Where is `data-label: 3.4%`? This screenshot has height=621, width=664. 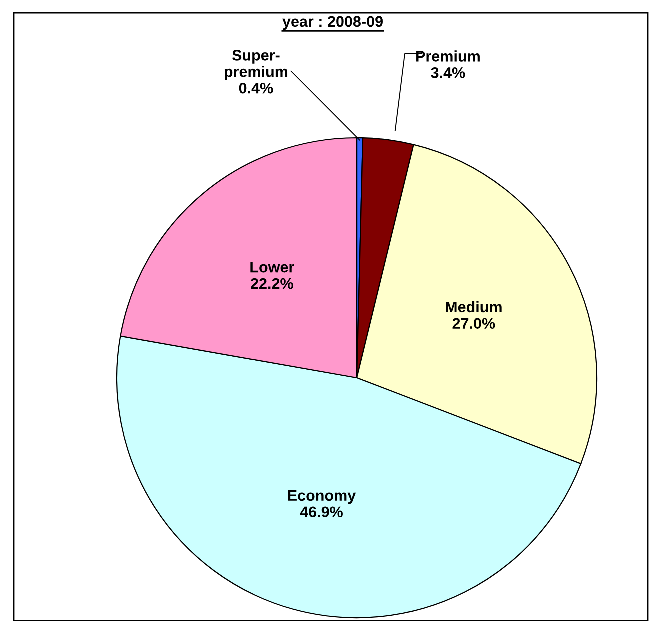 data-label: 3.4% is located at coordinates (448, 73).